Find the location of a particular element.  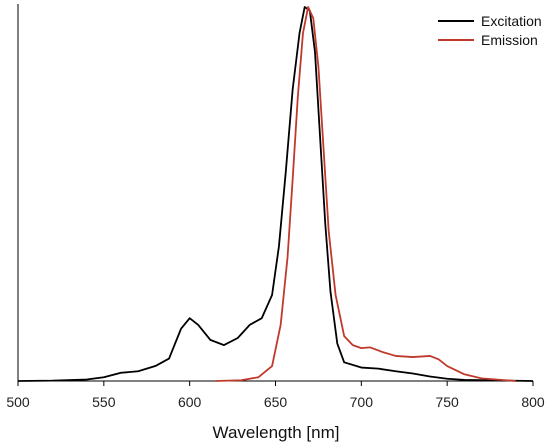

x-tick-label: 600 is located at coordinates (190, 402).